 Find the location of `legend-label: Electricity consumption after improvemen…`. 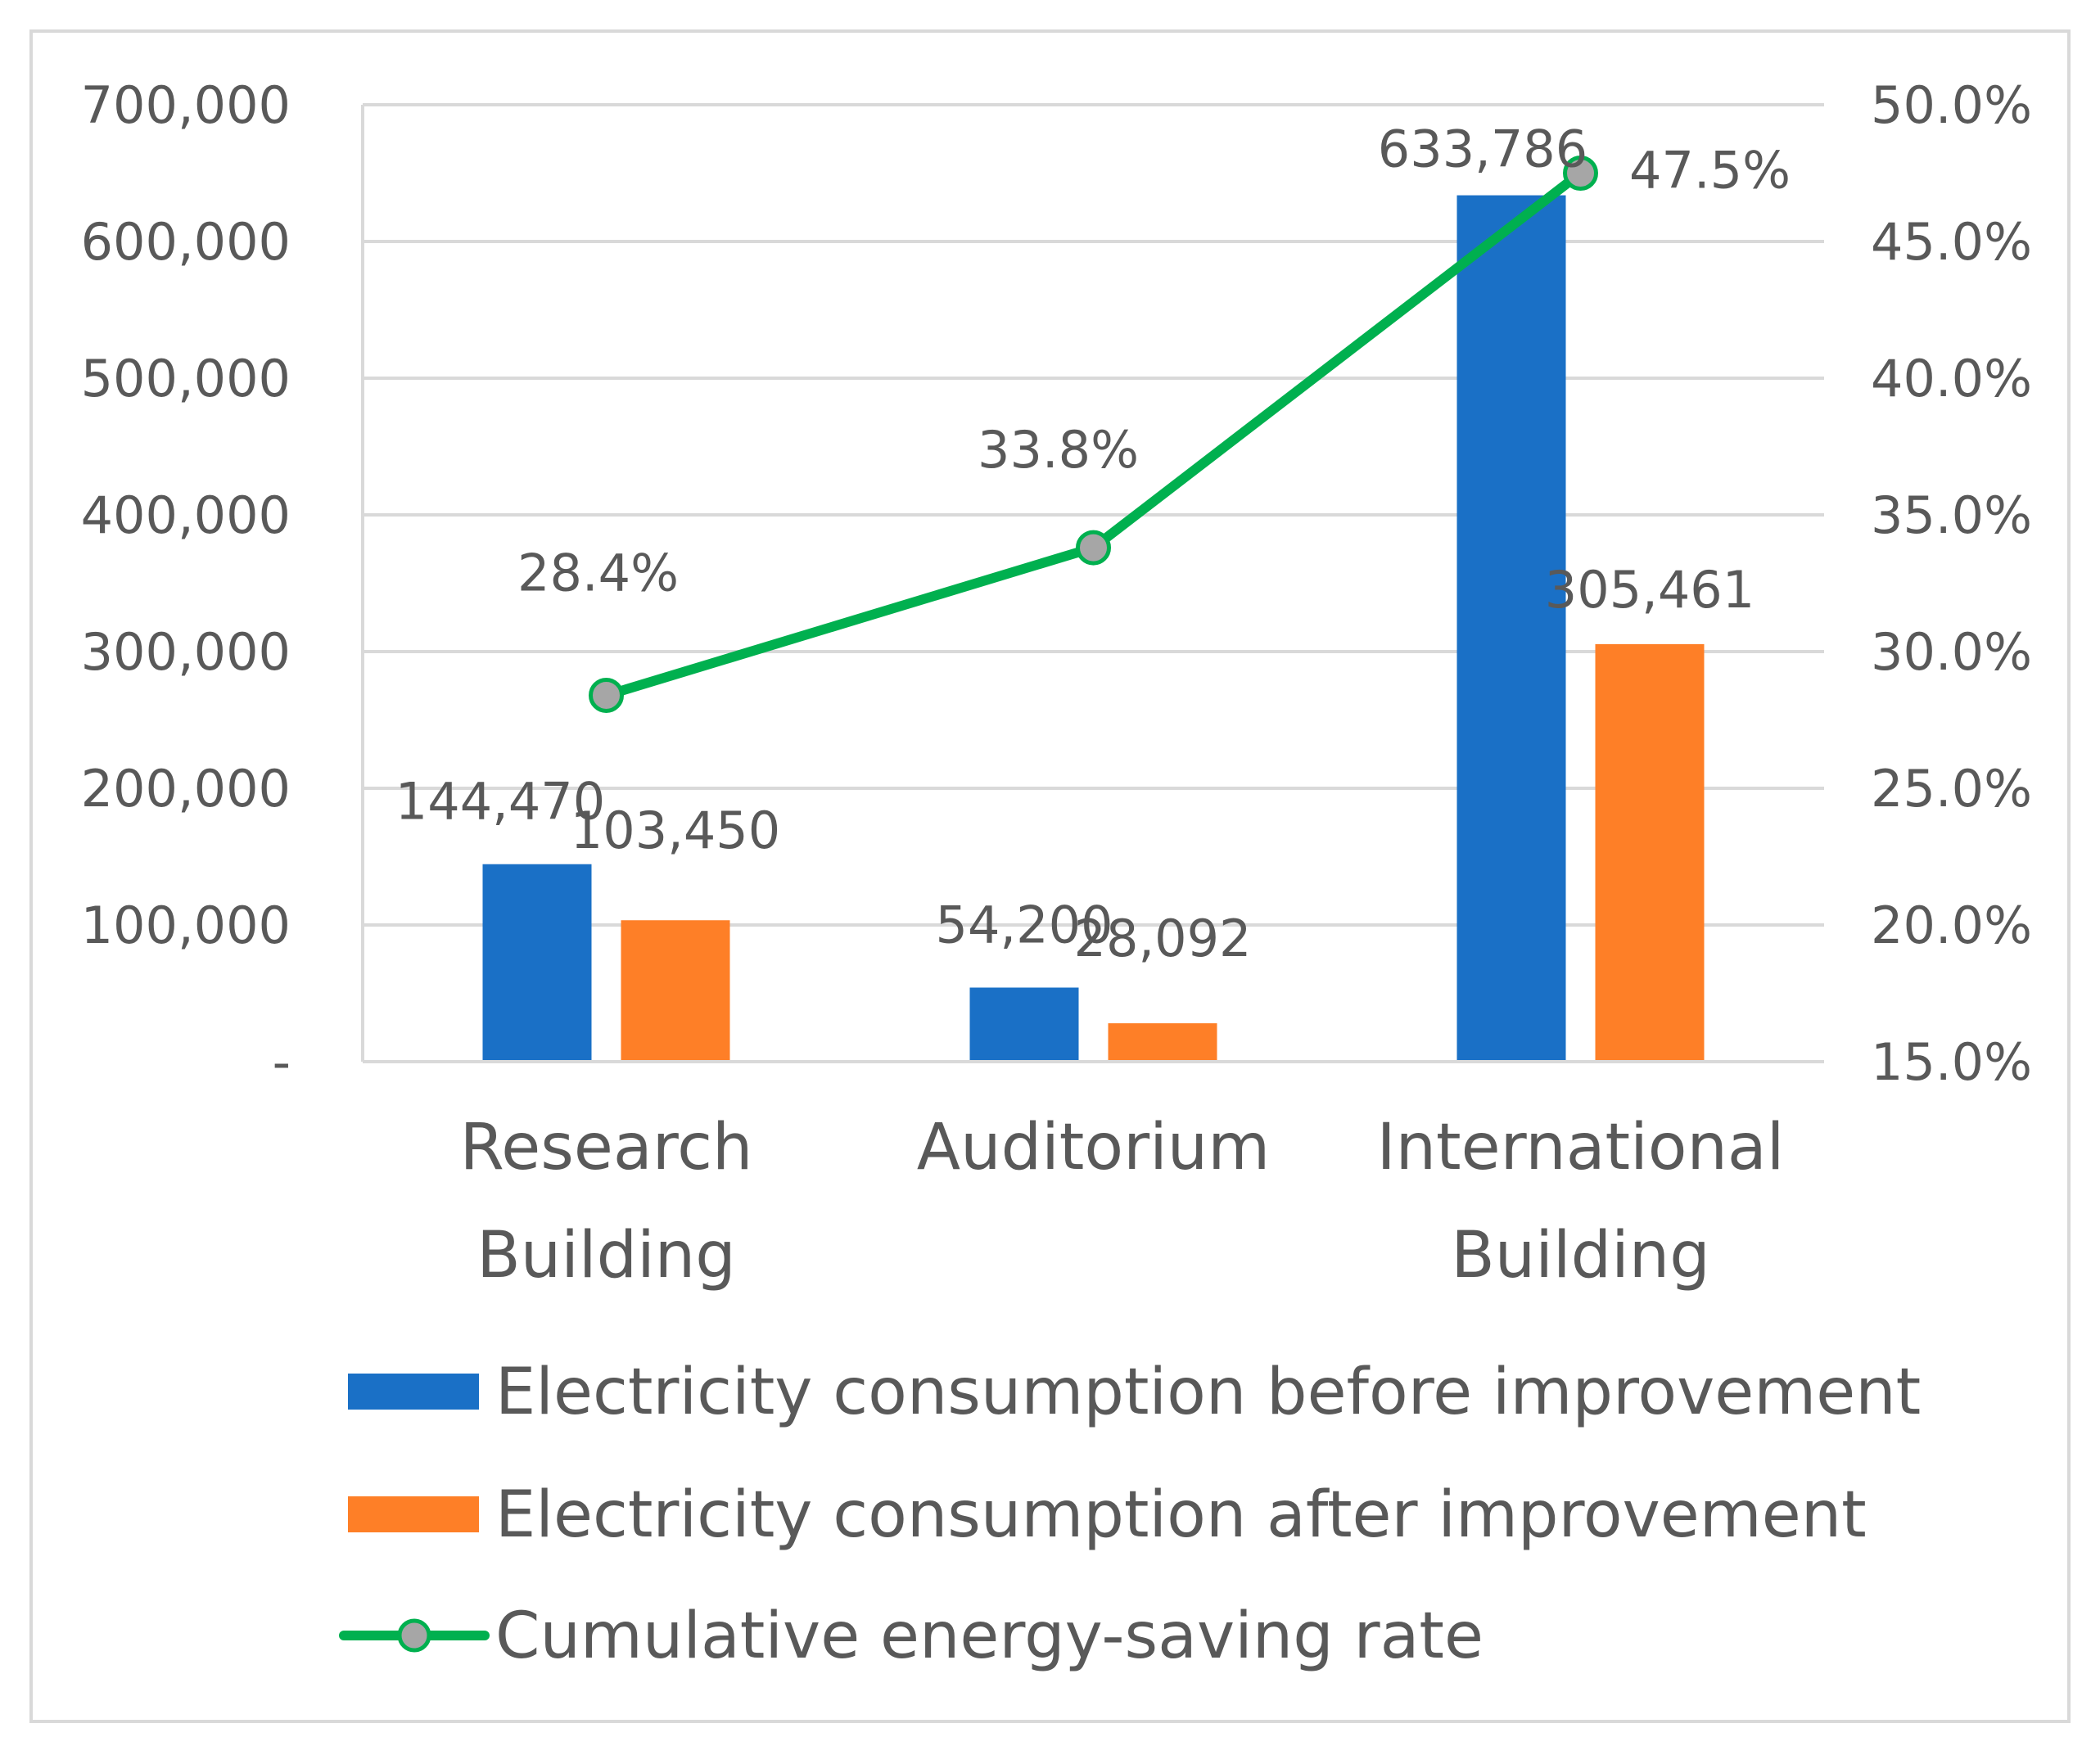

legend-label: Electricity consumption after improvemen… is located at coordinates (1181, 1515).